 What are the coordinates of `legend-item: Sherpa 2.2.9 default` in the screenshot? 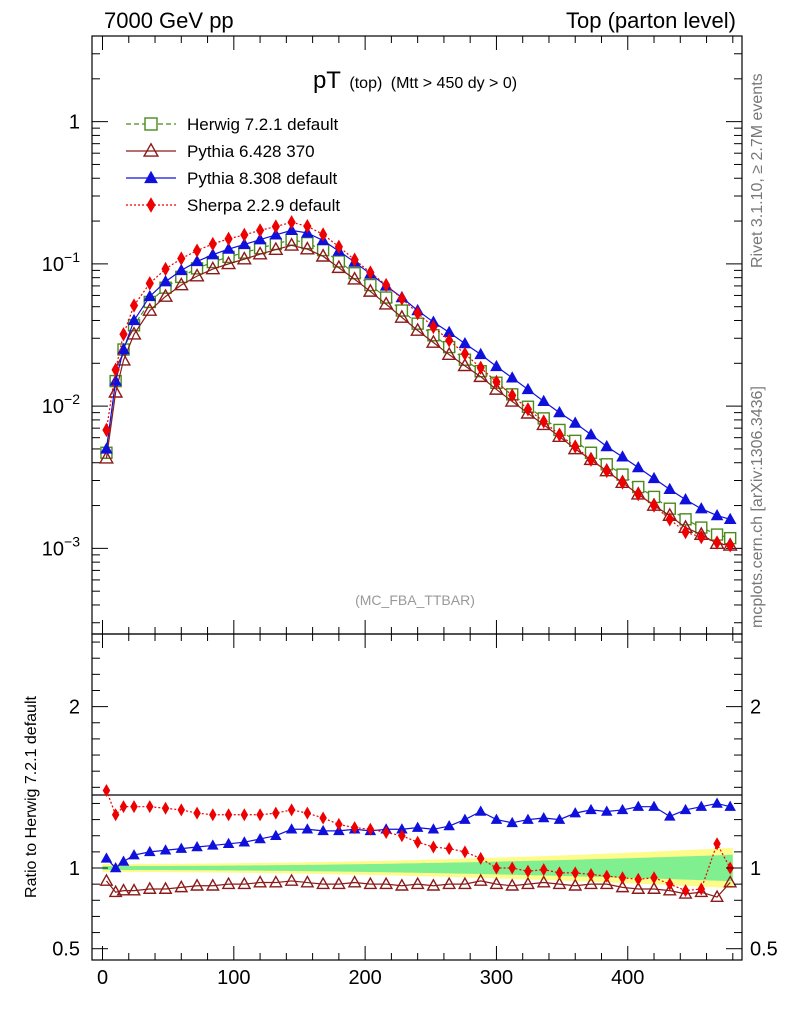 It's located at (233, 205).